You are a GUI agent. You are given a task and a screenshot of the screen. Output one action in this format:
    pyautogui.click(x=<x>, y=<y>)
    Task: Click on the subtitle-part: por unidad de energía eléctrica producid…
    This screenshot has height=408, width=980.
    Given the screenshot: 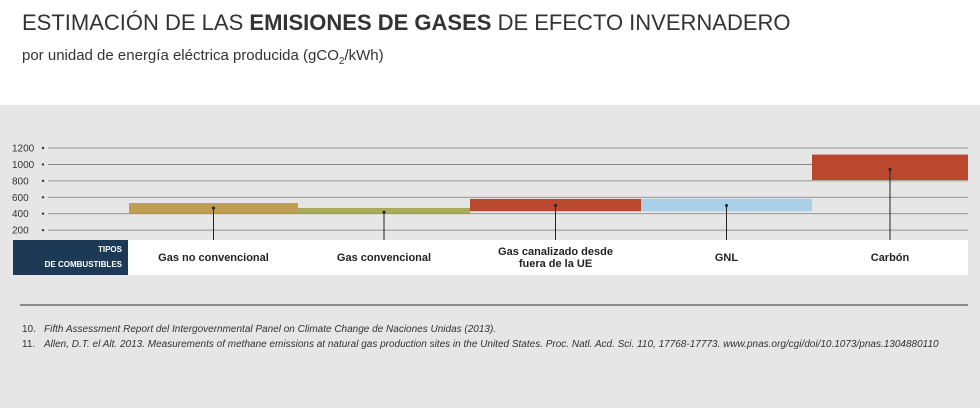 What is the action you would take?
    pyautogui.click(x=180, y=55)
    